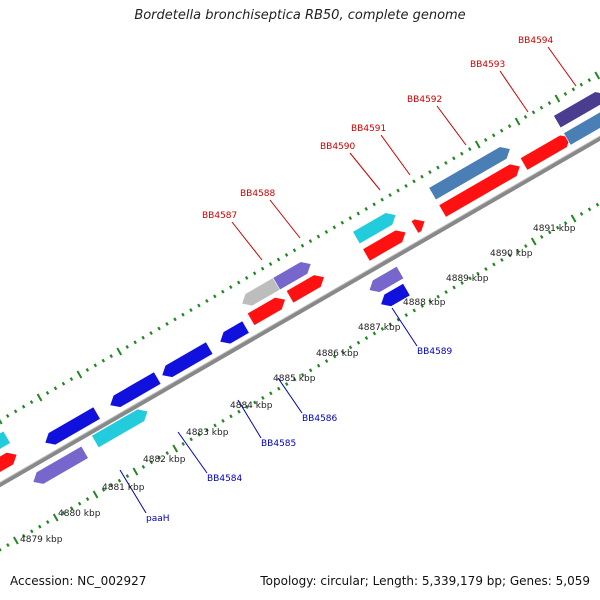 Image resolution: width=600 pixels, height=600 pixels. Describe the element at coordinates (536, 41) in the screenshot. I see `forward-gene-label: BB4594` at that location.